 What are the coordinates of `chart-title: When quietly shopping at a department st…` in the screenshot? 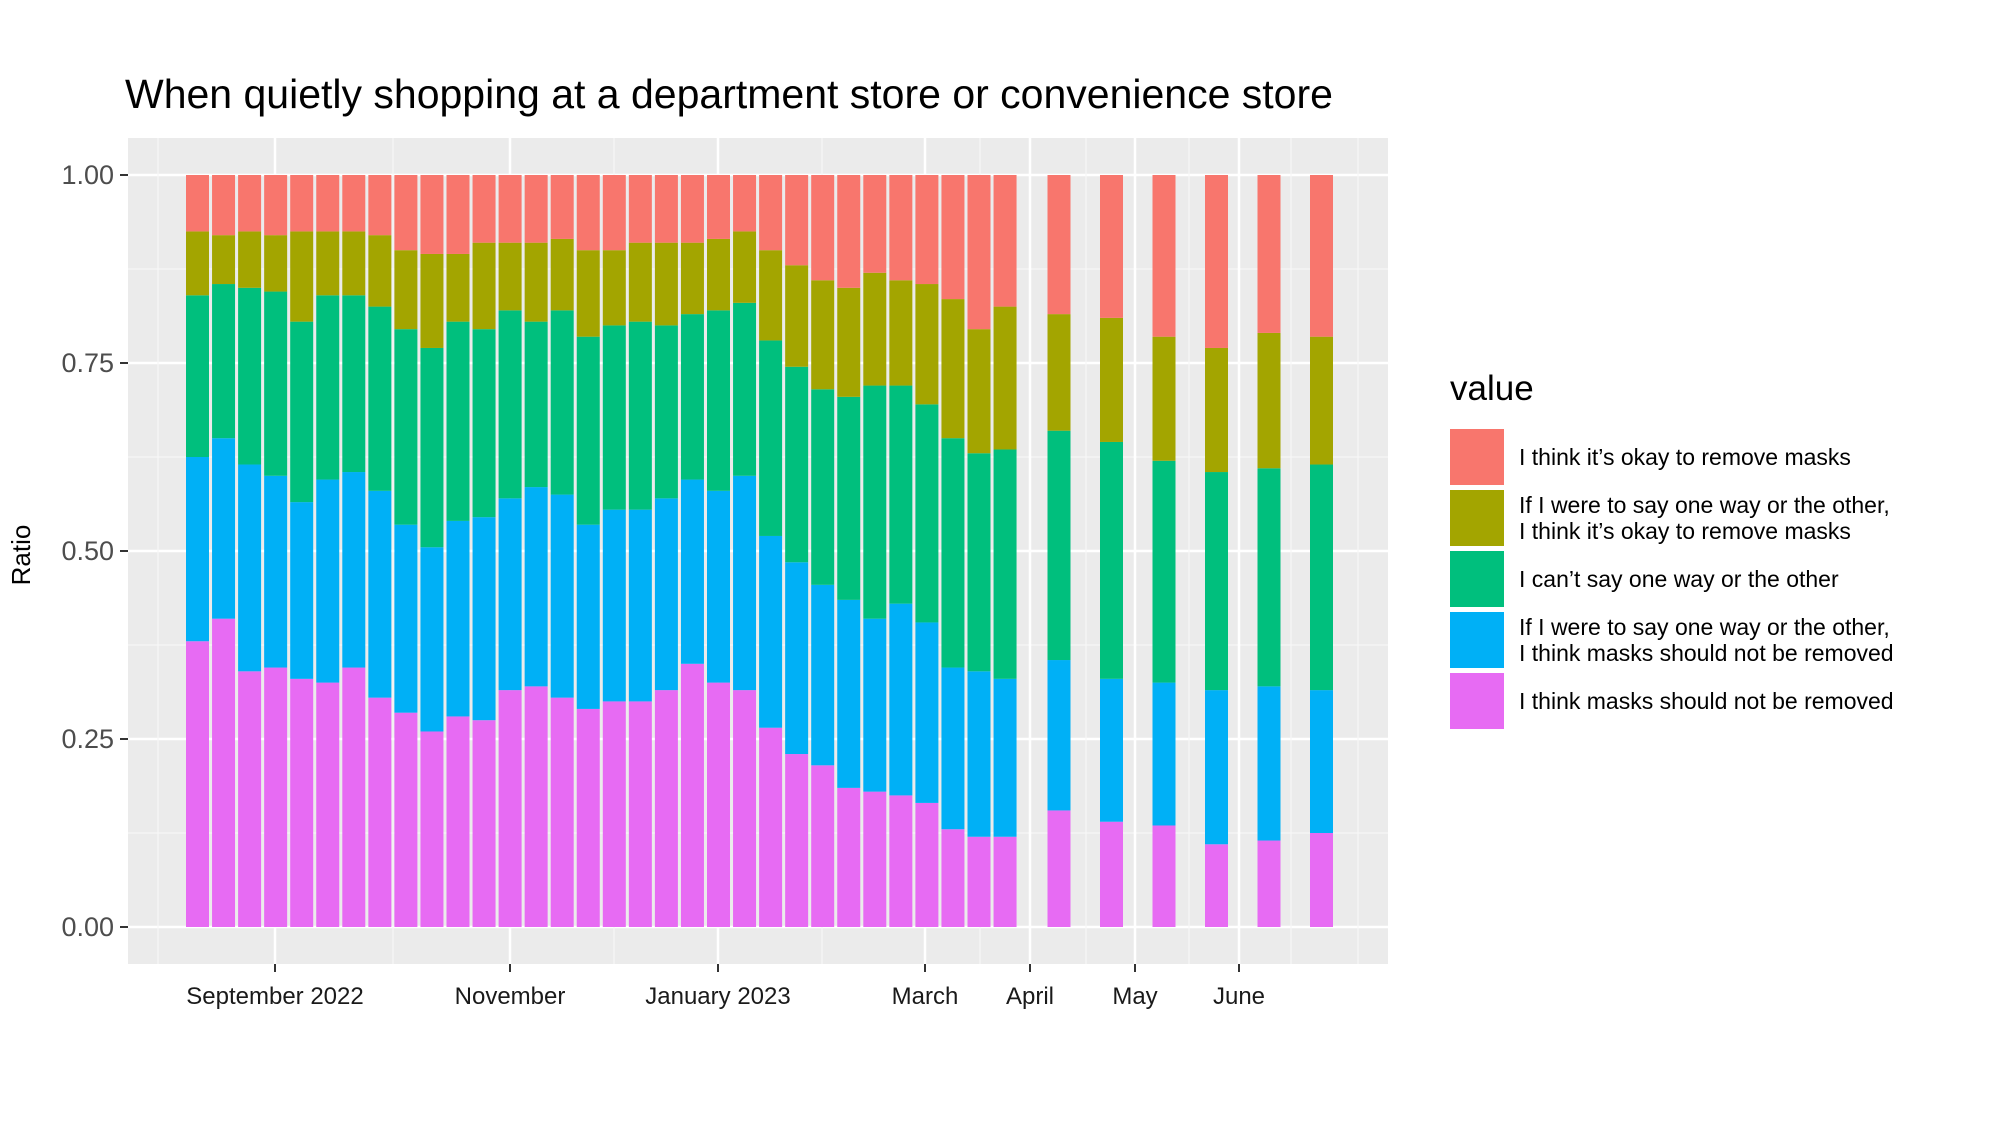 It's located at (729, 94).